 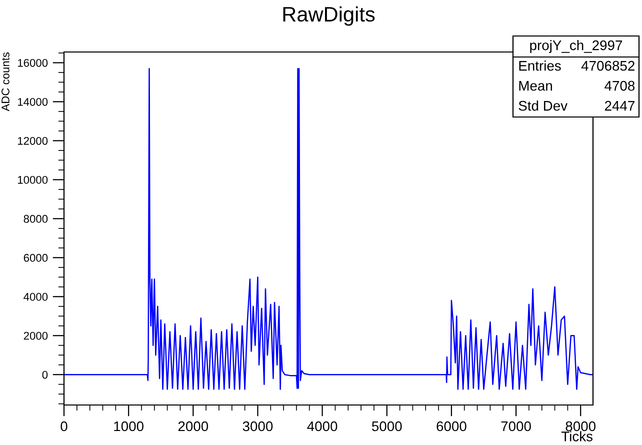 I want to click on y-tick-label: 10000, so click(x=33, y=180).